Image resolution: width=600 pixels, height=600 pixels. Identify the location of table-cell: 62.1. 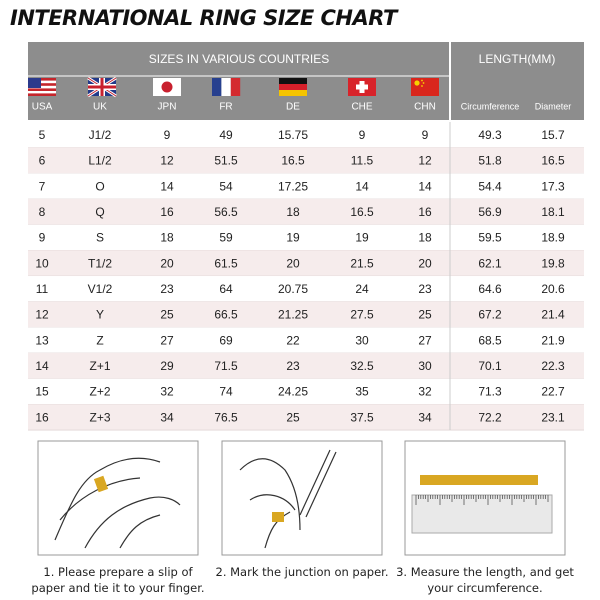
(490, 263).